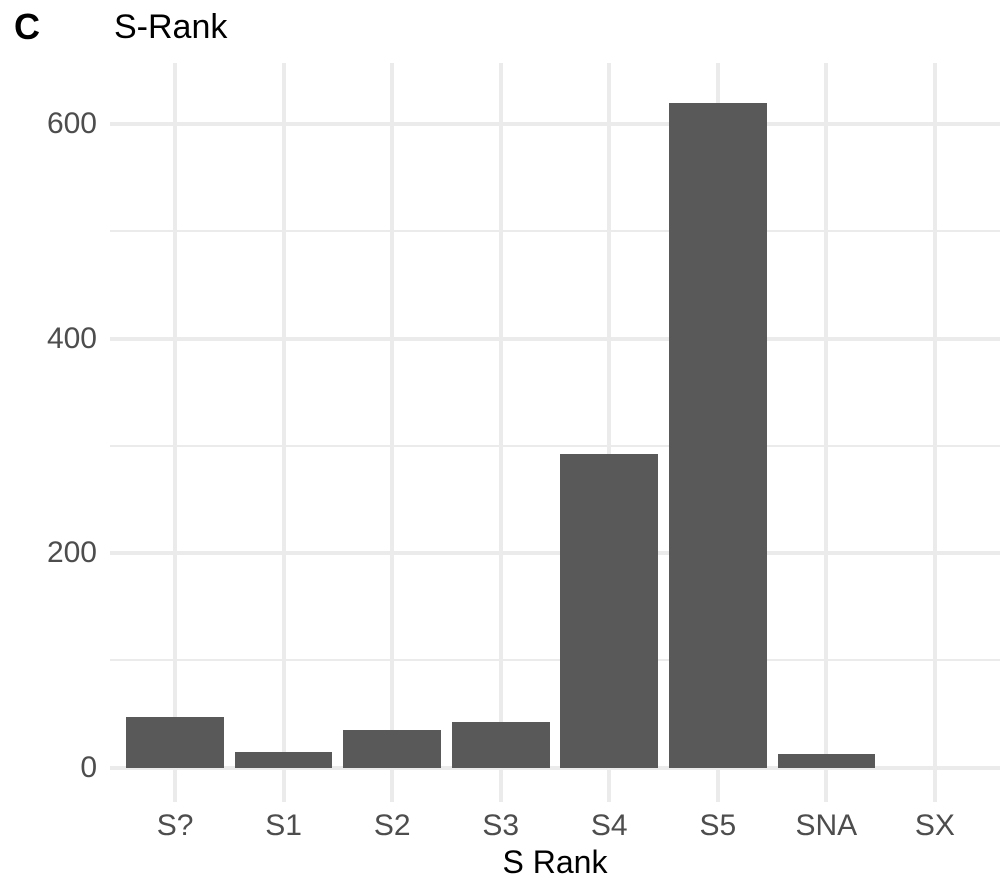  I want to click on panel-tag: C, so click(27, 26).